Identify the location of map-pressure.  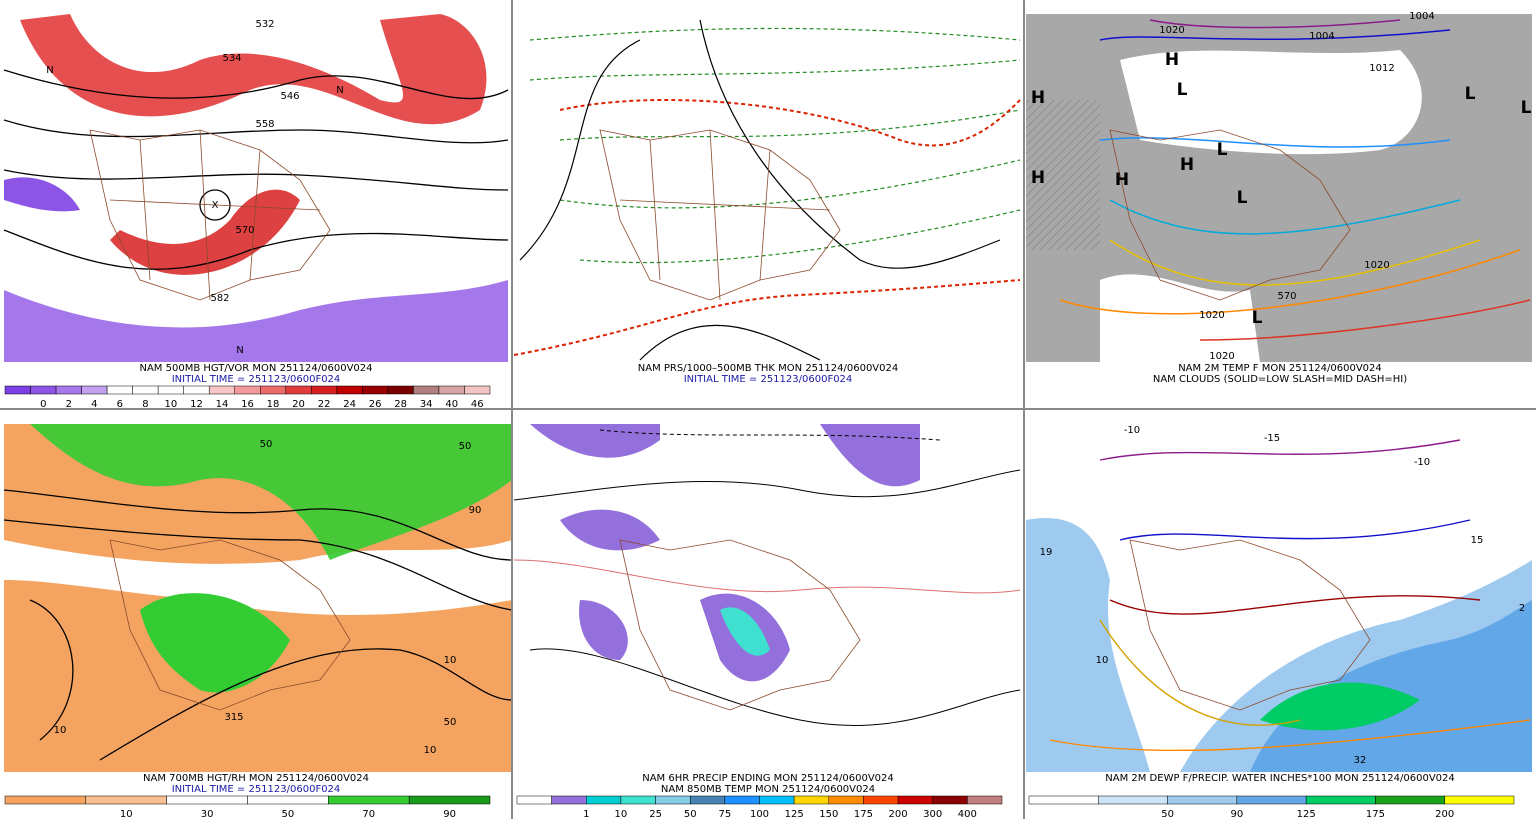
(767, 188).